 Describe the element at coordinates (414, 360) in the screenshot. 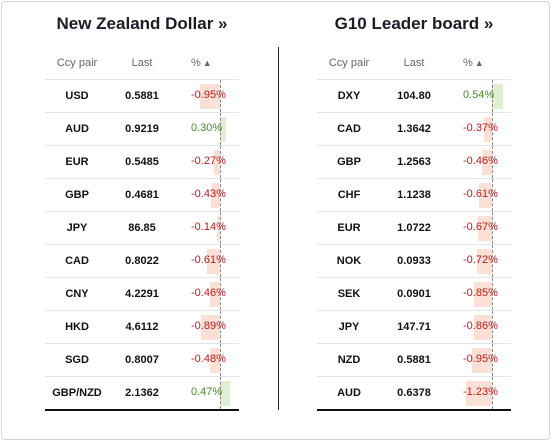

I see `table-row: NZD 0.5881 -0.95%` at that location.